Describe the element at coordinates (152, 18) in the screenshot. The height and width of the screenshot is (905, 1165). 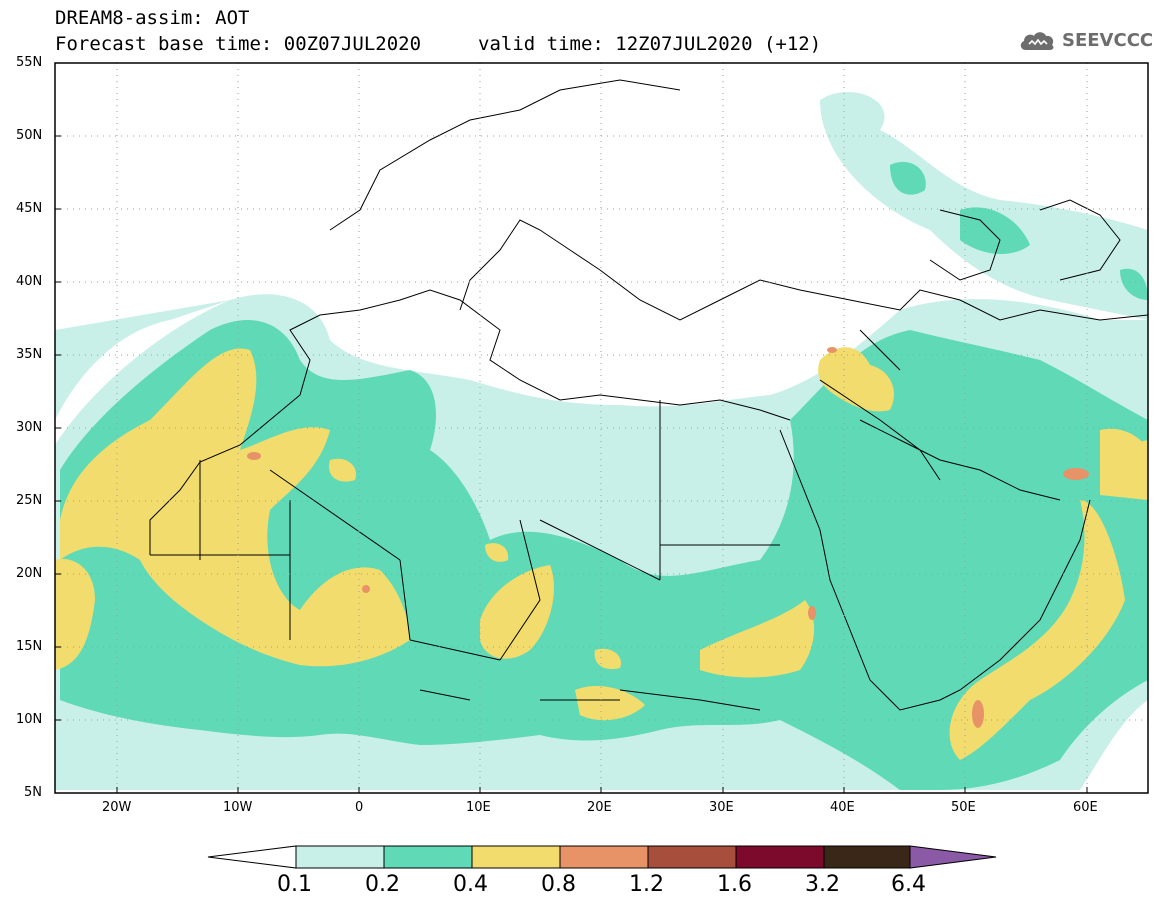
I see `map-title: DREAM8-assim: AOT` at that location.